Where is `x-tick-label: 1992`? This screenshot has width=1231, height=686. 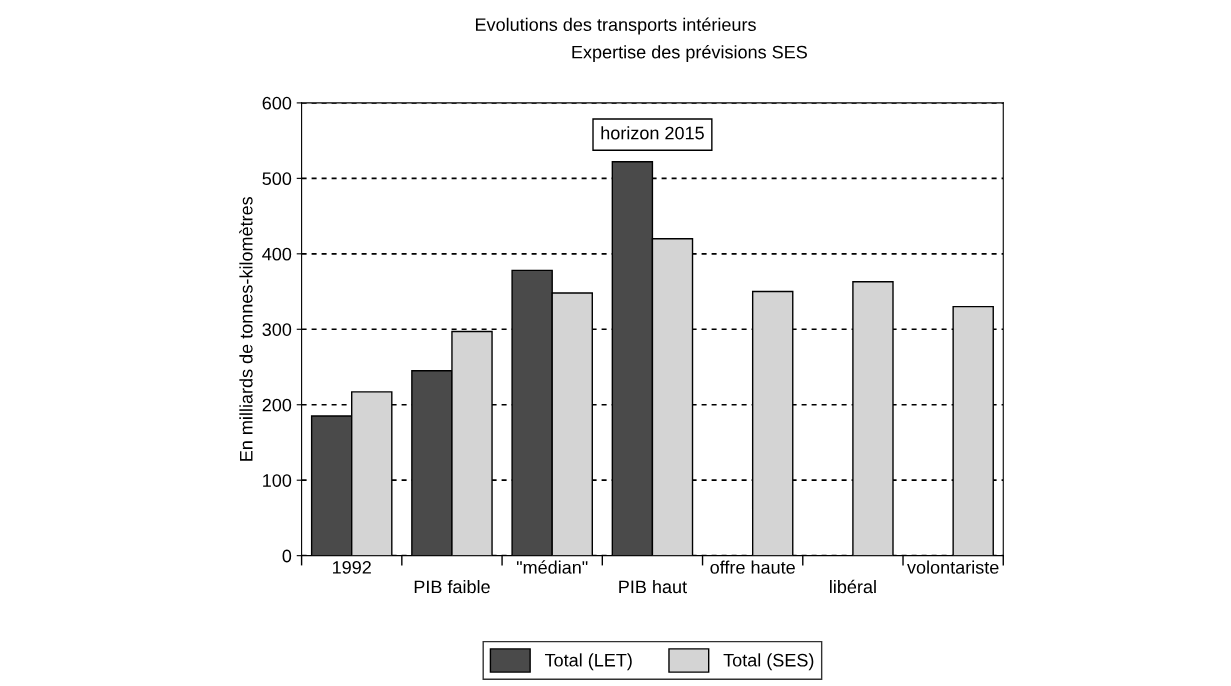 x-tick-label: 1992 is located at coordinates (352, 567).